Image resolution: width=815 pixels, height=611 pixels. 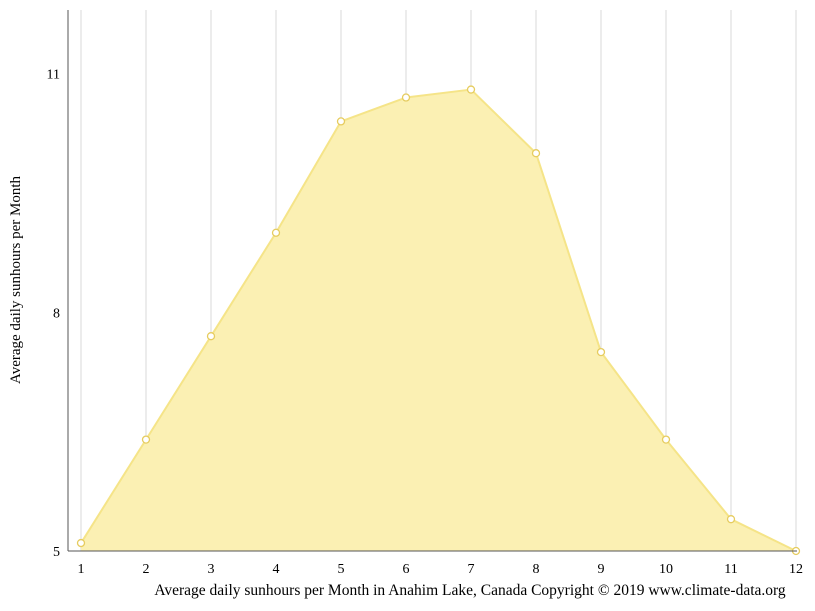 I want to click on x-tick-label-7: 7, so click(x=471, y=569).